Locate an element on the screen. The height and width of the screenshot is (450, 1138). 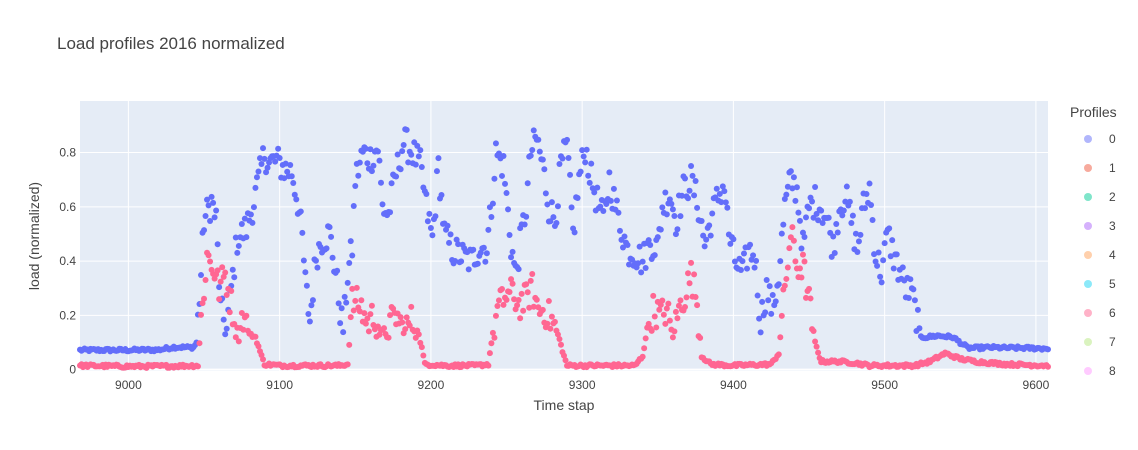
legend-item-6: 6 is located at coordinates (1097, 312).